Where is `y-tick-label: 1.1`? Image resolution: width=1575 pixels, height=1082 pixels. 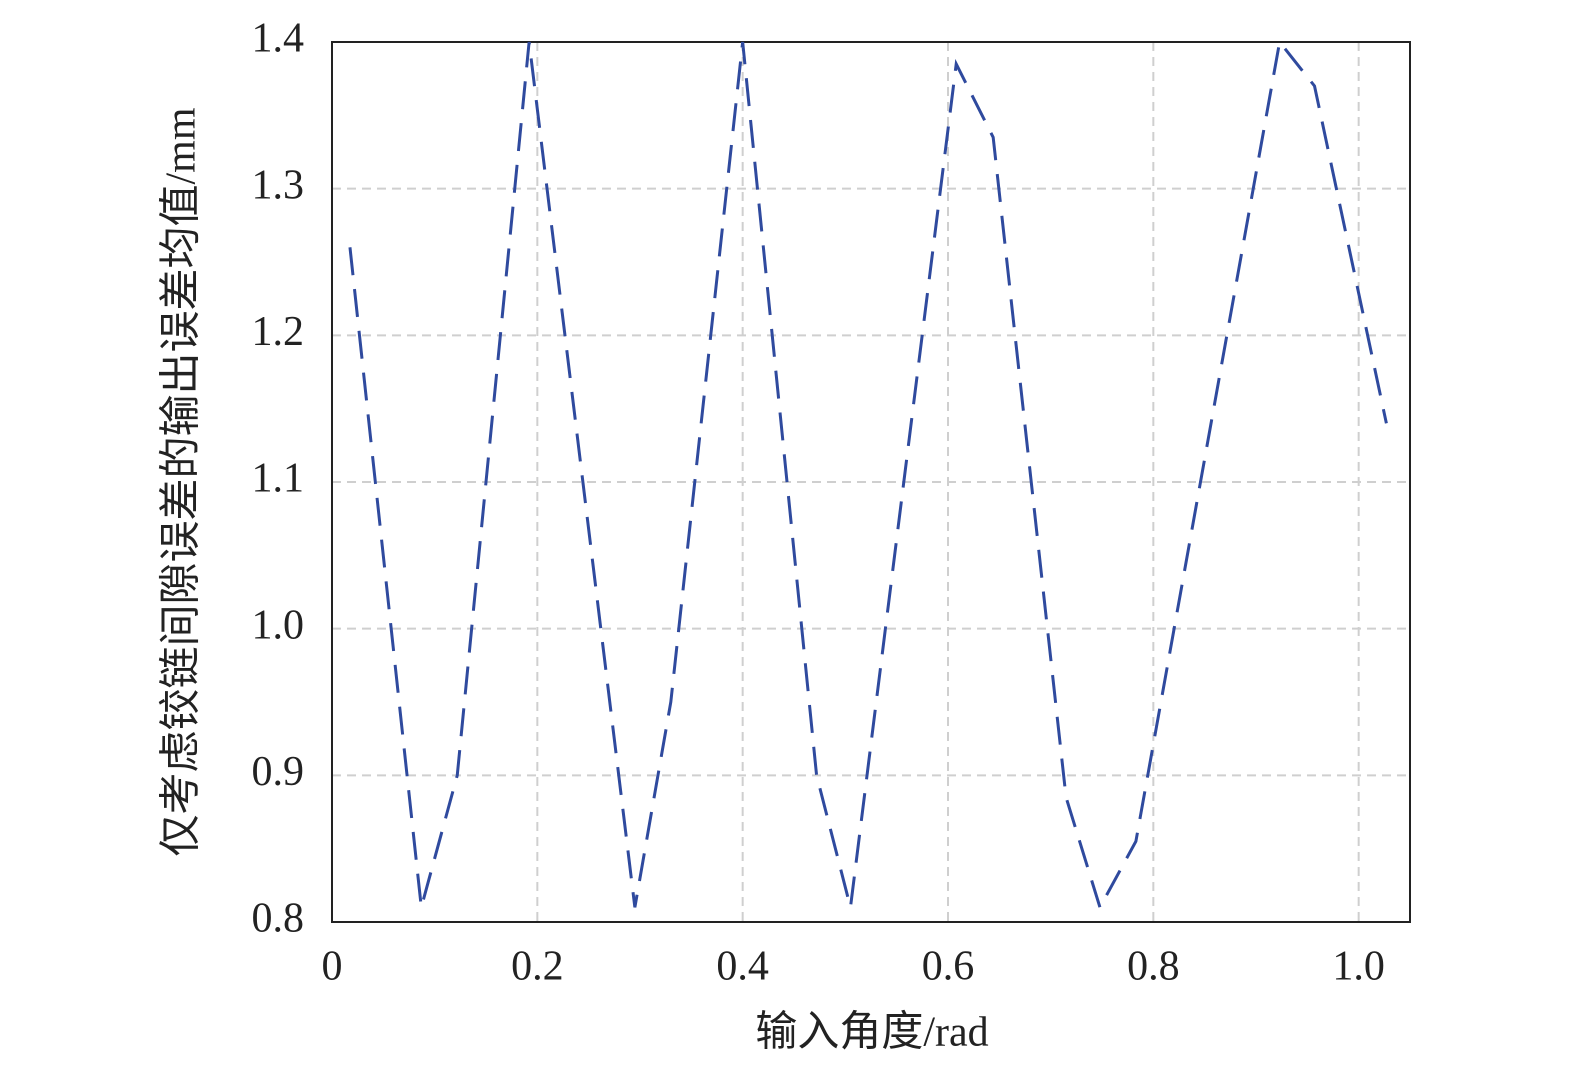 y-tick-label: 1.1 is located at coordinates (278, 479).